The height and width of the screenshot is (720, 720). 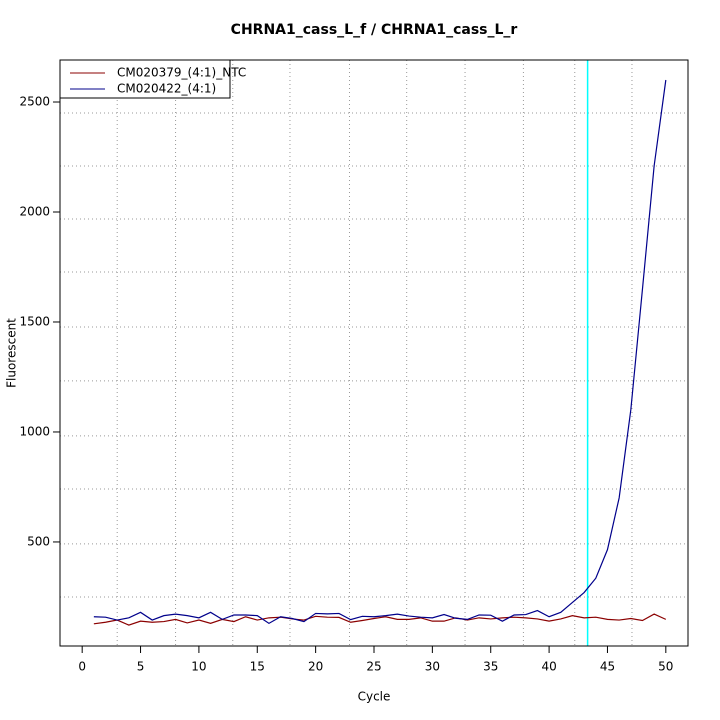 I want to click on x-tick-label: 30, so click(x=432, y=667).